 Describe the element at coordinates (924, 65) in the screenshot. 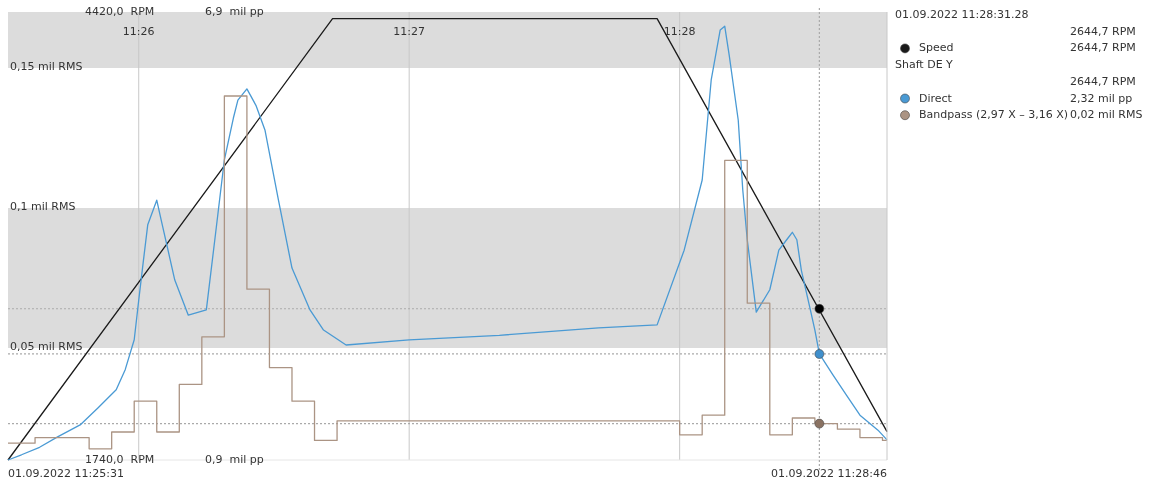

I see `text: Shaft DE Y` at that location.